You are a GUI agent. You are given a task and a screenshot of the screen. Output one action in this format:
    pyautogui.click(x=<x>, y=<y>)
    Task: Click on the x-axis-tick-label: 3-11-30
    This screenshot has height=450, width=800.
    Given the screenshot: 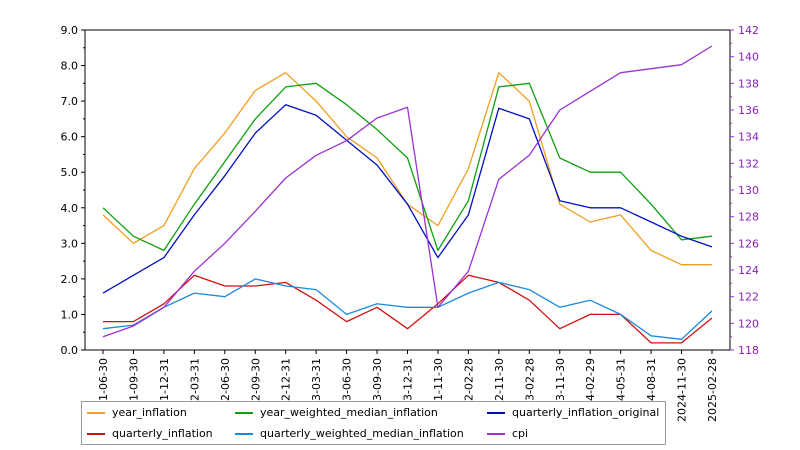 What is the action you would take?
    pyautogui.click(x=560, y=379)
    